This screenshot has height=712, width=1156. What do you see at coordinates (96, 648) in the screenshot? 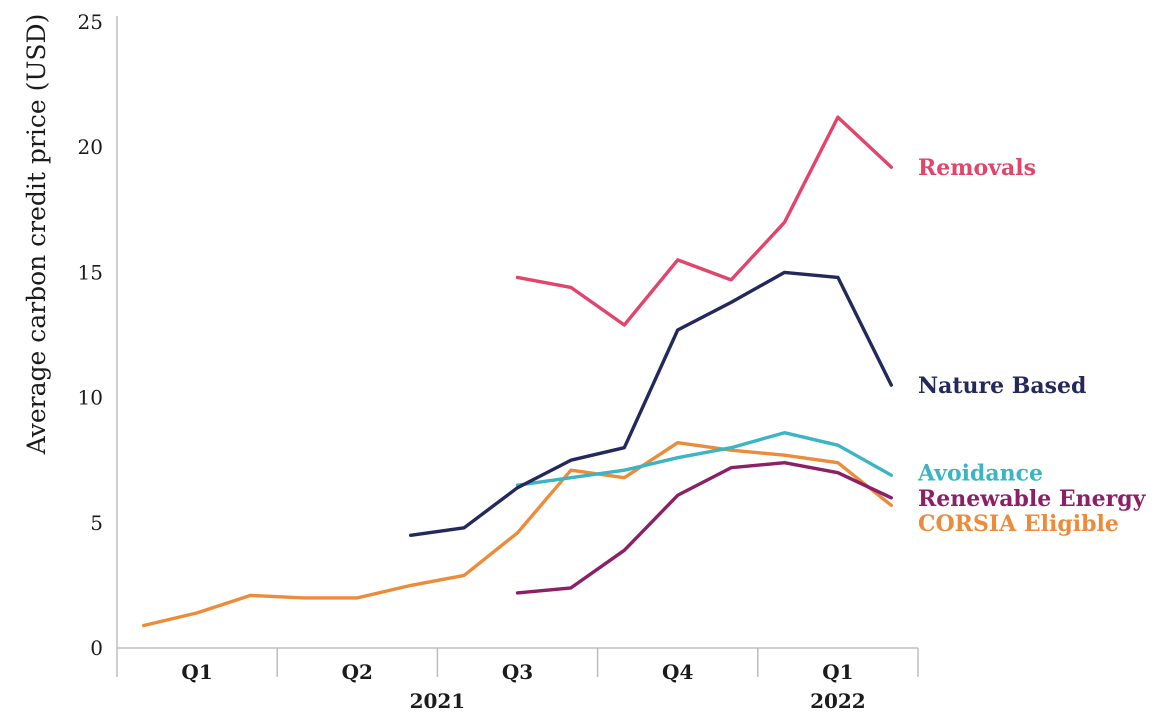
I see `y-tick-label: 0` at bounding box center [96, 648].